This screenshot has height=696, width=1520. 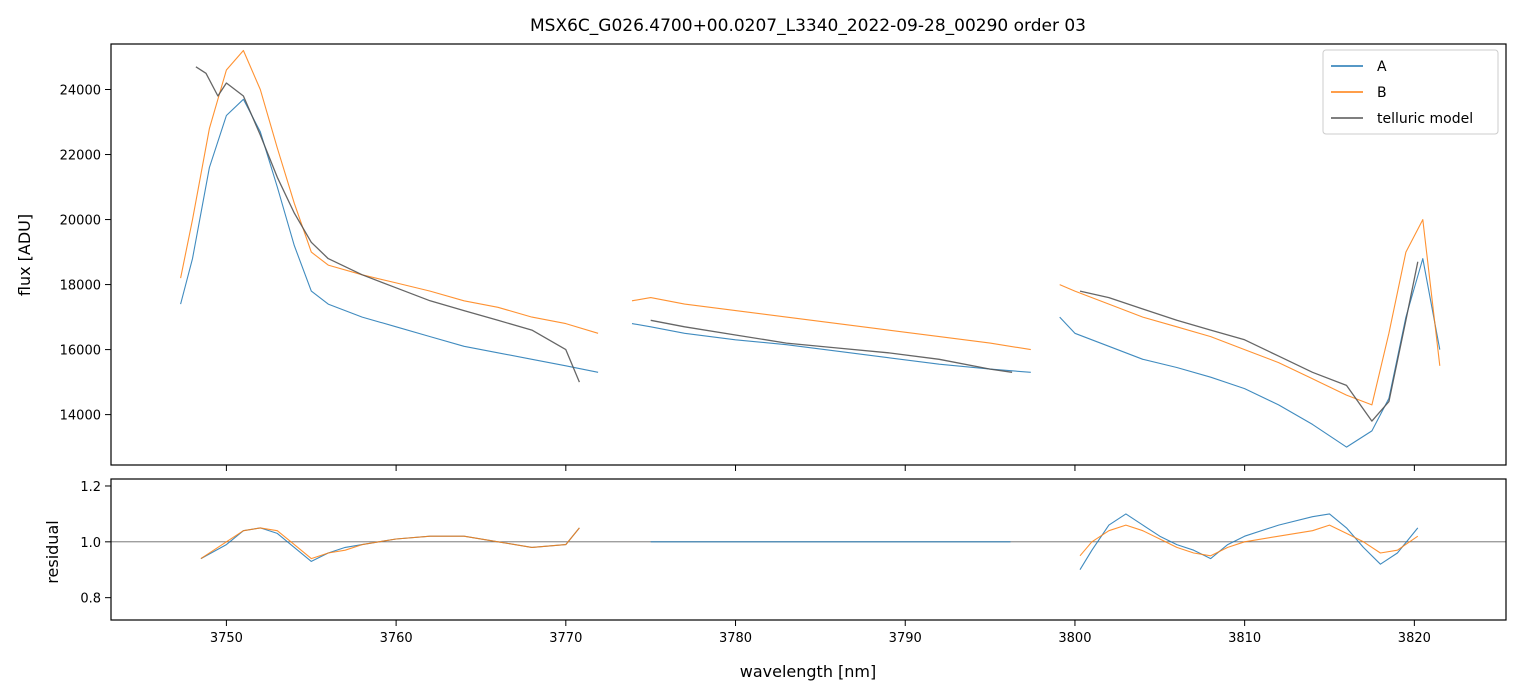 I want to click on residual-y-axis-label: residual, so click(x=52, y=551).